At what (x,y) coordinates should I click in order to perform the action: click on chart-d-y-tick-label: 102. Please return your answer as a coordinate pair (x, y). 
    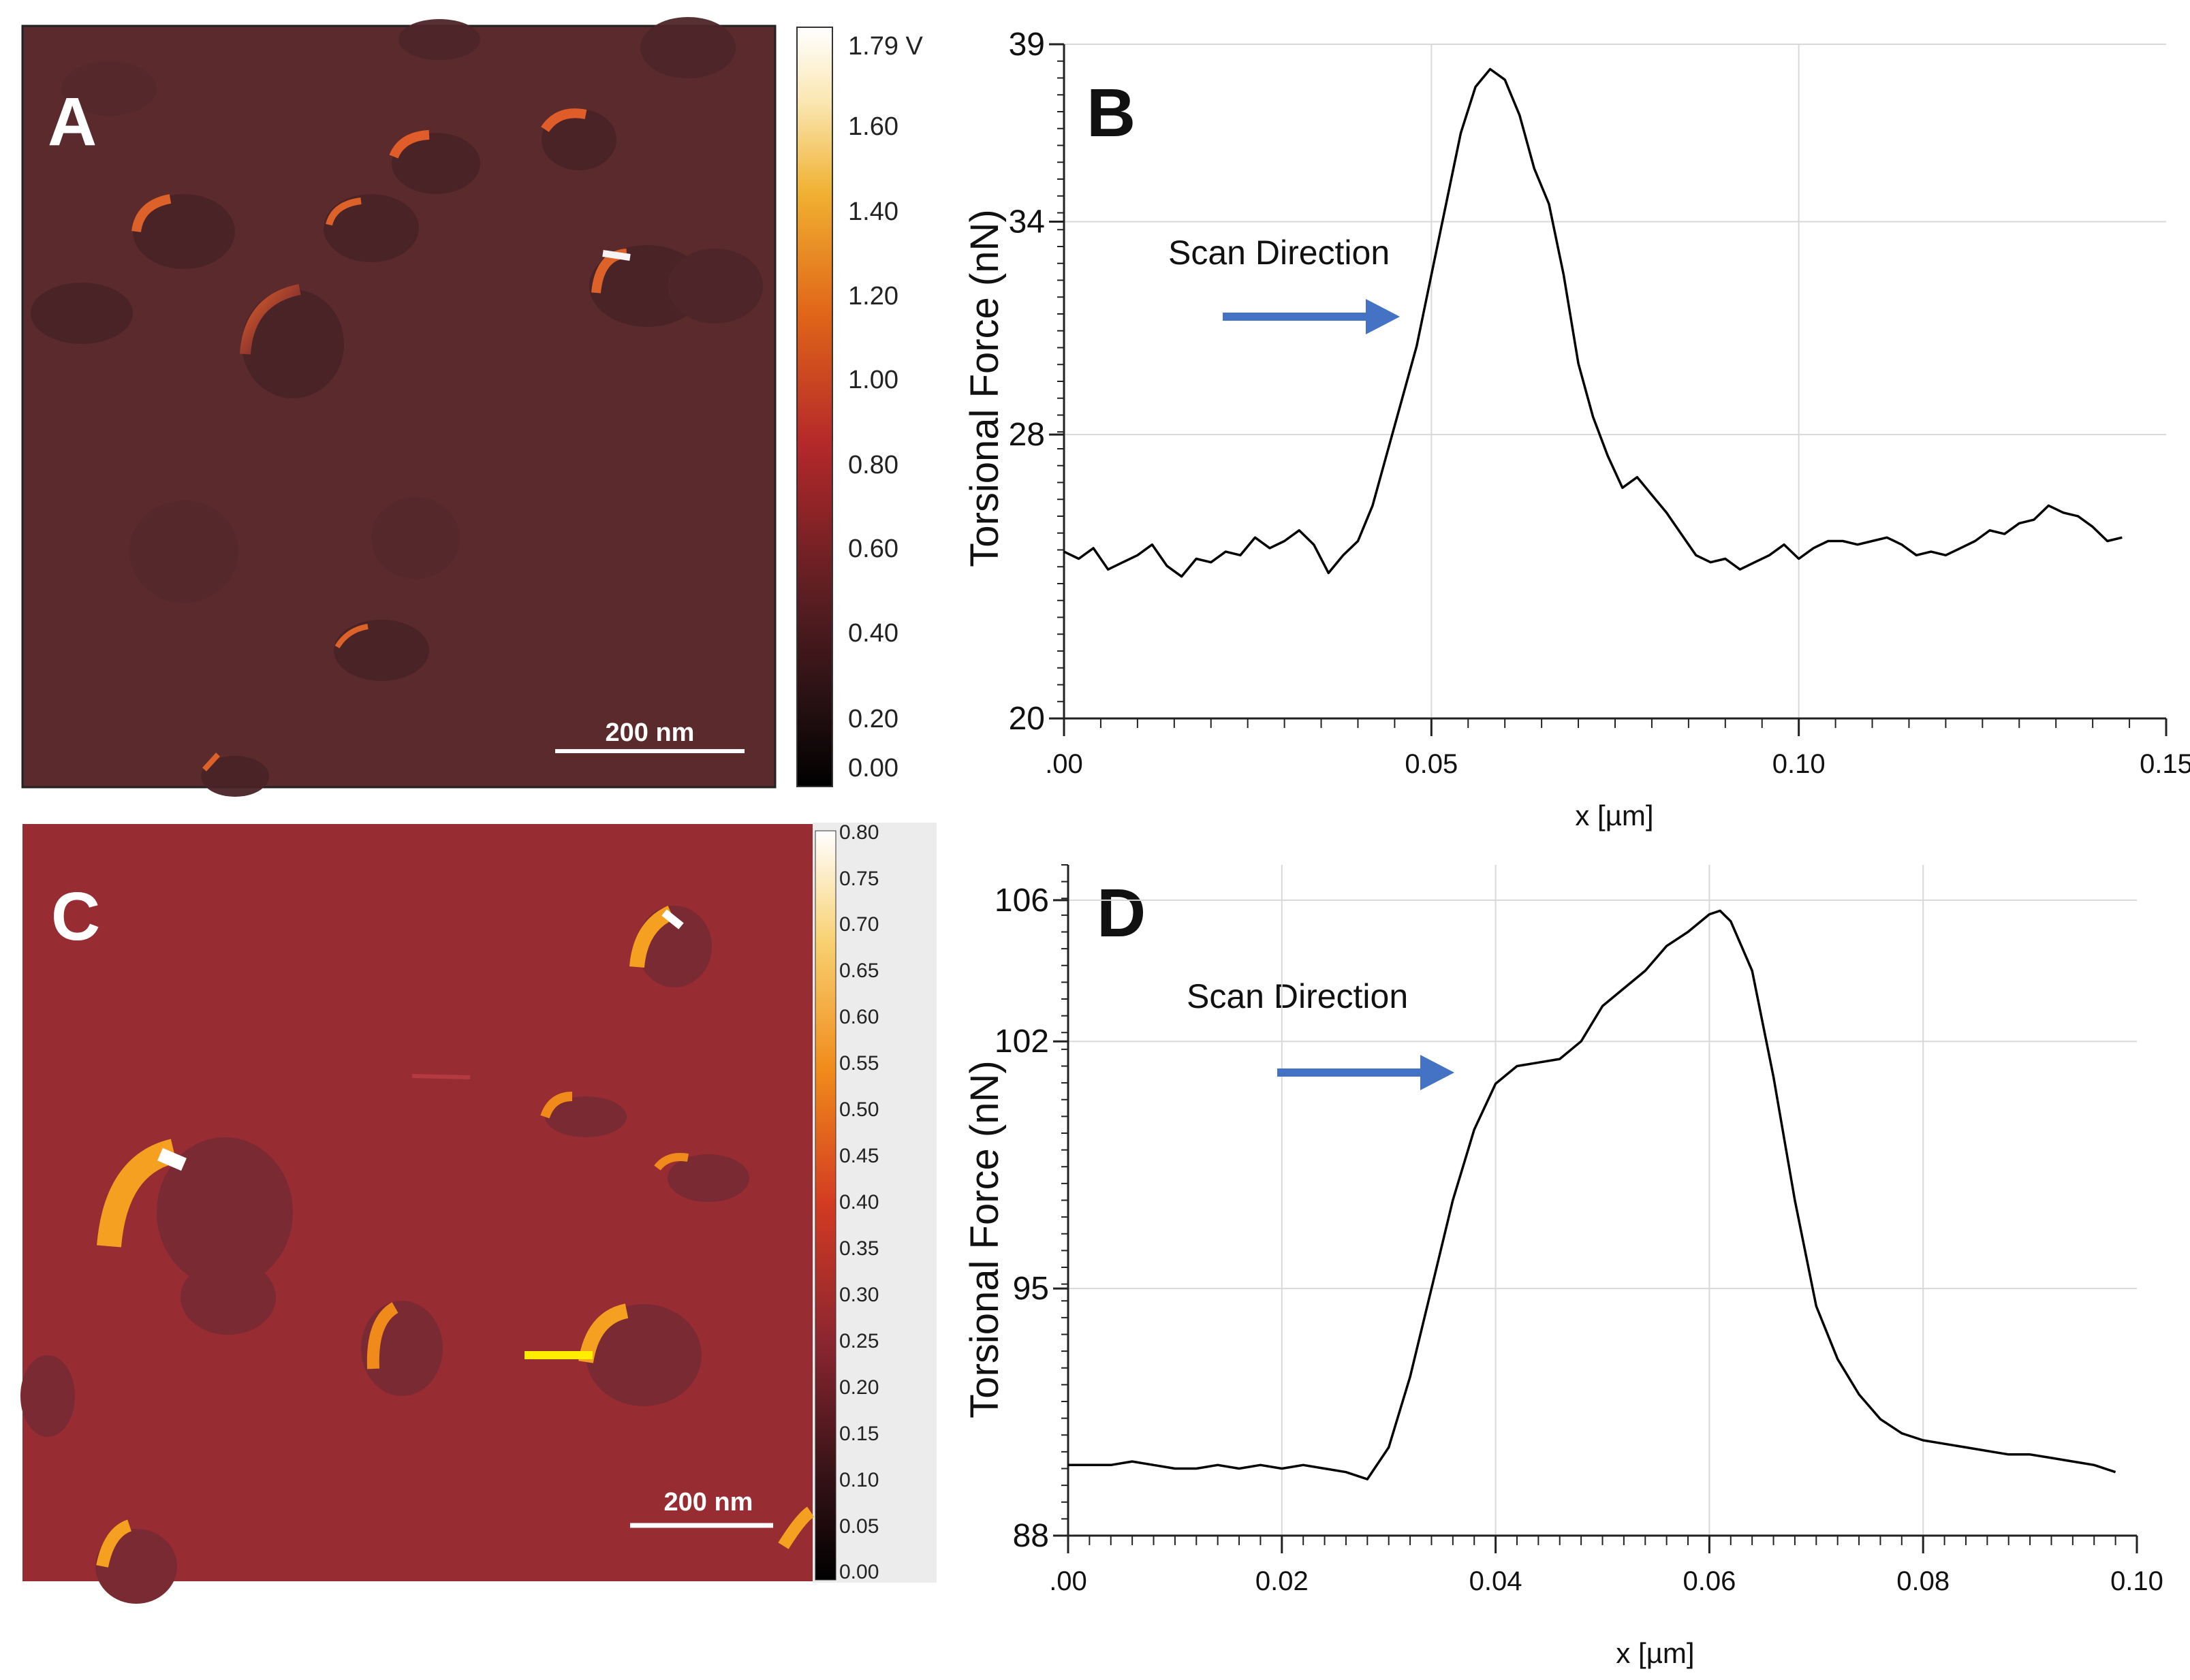
    Looking at the image, I should click on (1022, 1042).